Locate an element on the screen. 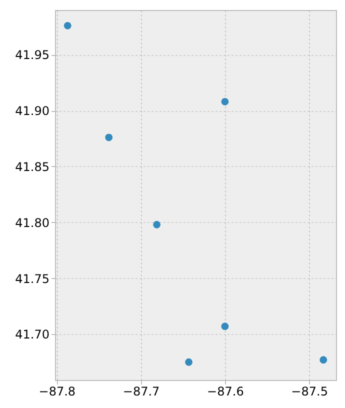 The width and height of the screenshot is (345, 408). y-tick-label: 41.95 is located at coordinates (32, 55).